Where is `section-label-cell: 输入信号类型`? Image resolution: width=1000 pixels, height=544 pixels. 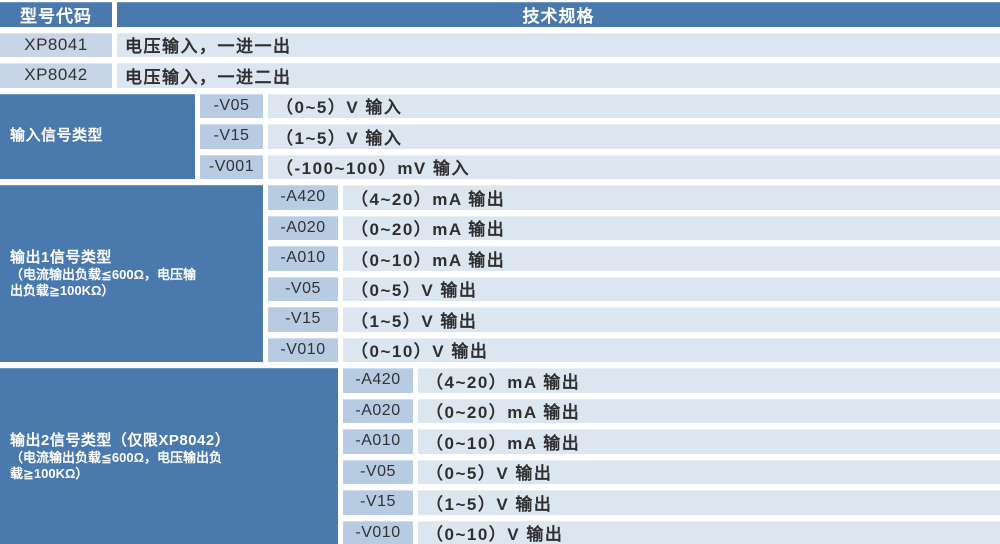
section-label-cell: 输入信号类型 is located at coordinates (97, 136).